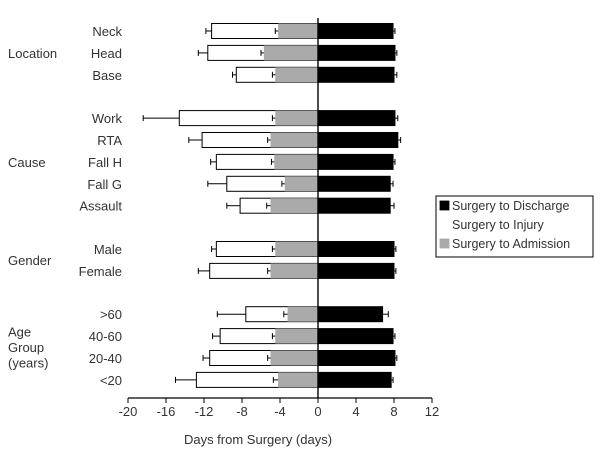 Image resolution: width=600 pixels, height=452 pixels. Describe the element at coordinates (108, 249) in the screenshot. I see `category-label: Male` at that location.